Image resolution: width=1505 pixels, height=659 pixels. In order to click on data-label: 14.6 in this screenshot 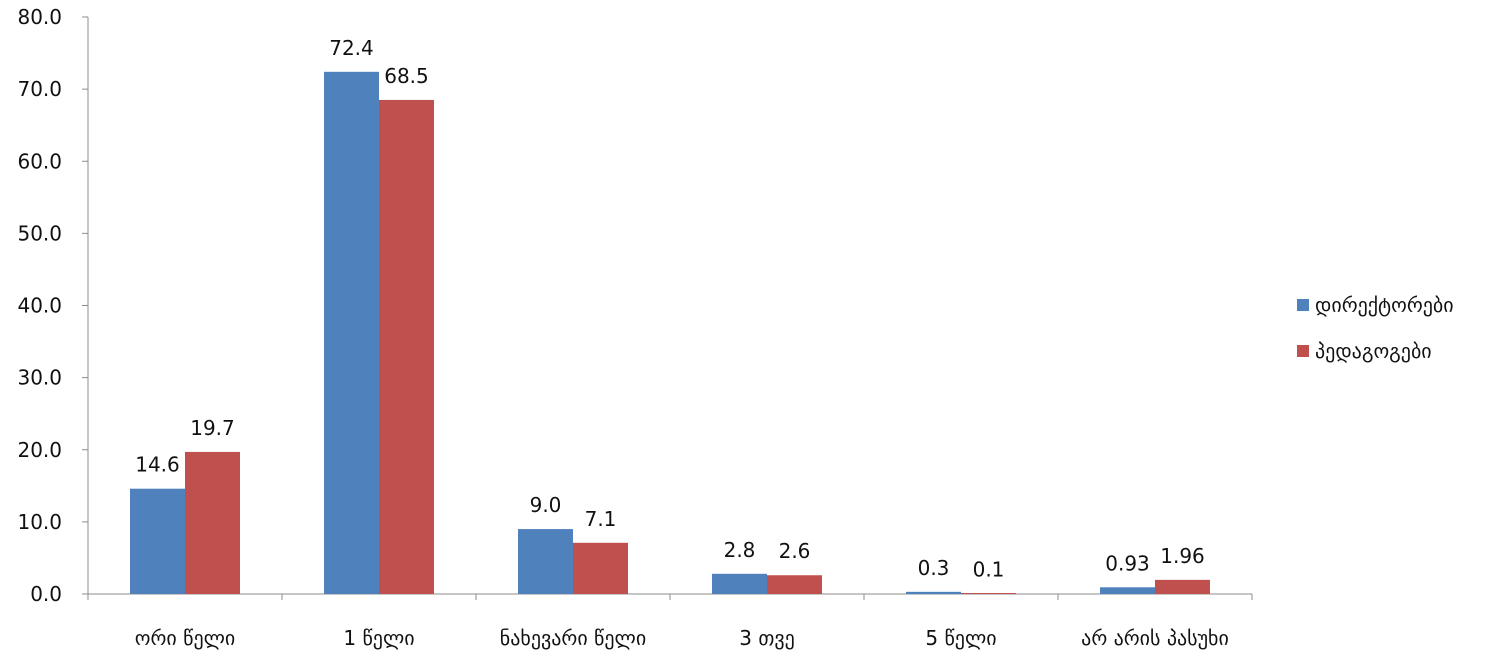, I will do `click(157, 465)`.